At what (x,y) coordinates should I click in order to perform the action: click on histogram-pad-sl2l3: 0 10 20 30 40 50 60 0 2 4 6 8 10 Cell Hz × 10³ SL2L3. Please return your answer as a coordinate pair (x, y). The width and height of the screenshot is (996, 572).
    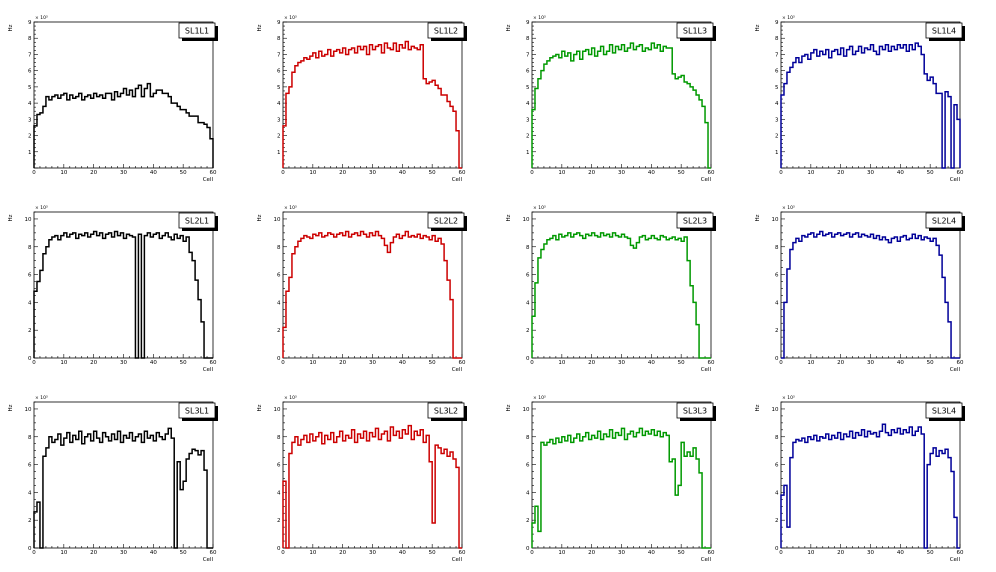
    Looking at the image, I should click on (622, 285).